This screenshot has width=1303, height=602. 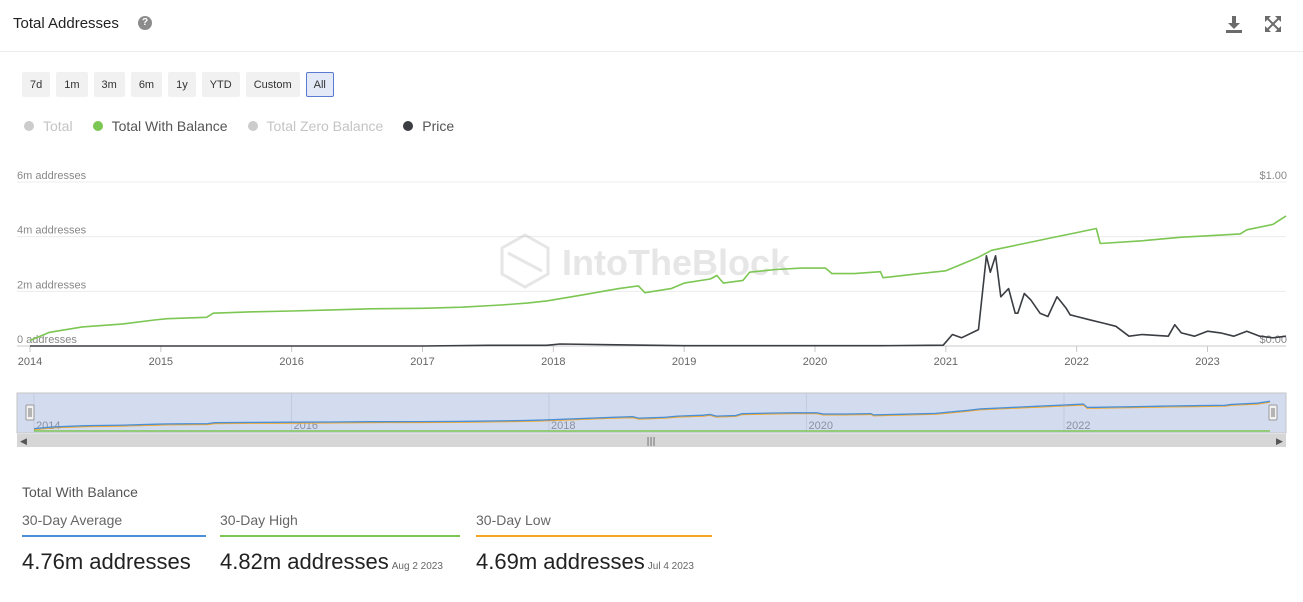 I want to click on legend-label: Price, so click(x=438, y=126).